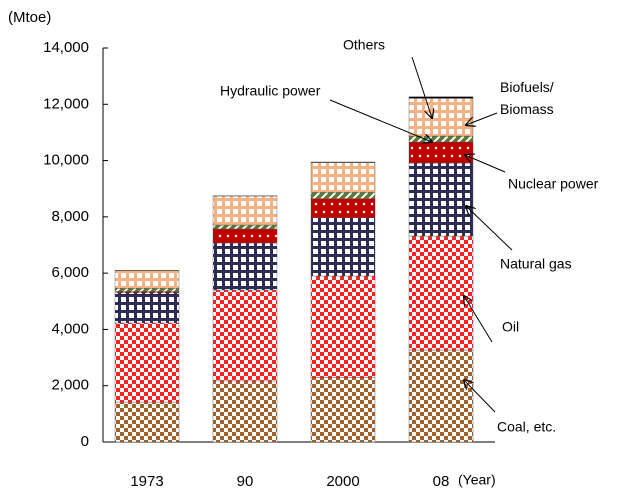 The width and height of the screenshot is (637, 492). Describe the element at coordinates (66, 103) in the screenshot. I see `y-tick-label: 12,000` at that location.